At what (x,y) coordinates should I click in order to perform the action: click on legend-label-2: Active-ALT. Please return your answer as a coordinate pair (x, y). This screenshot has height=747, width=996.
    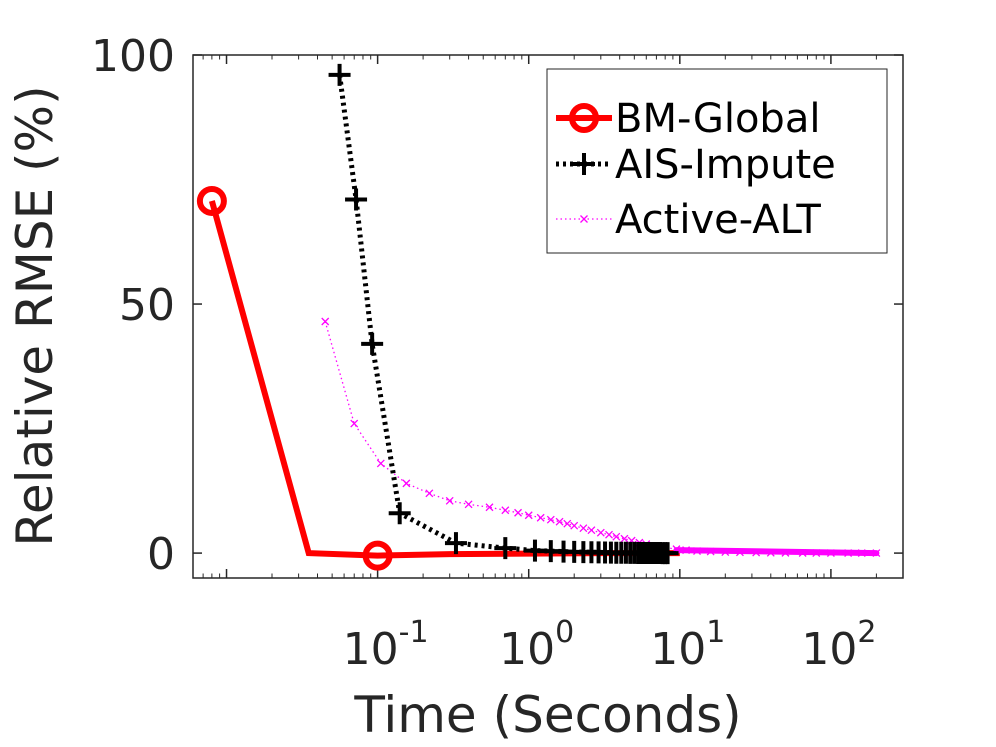
    Looking at the image, I should click on (718, 220).